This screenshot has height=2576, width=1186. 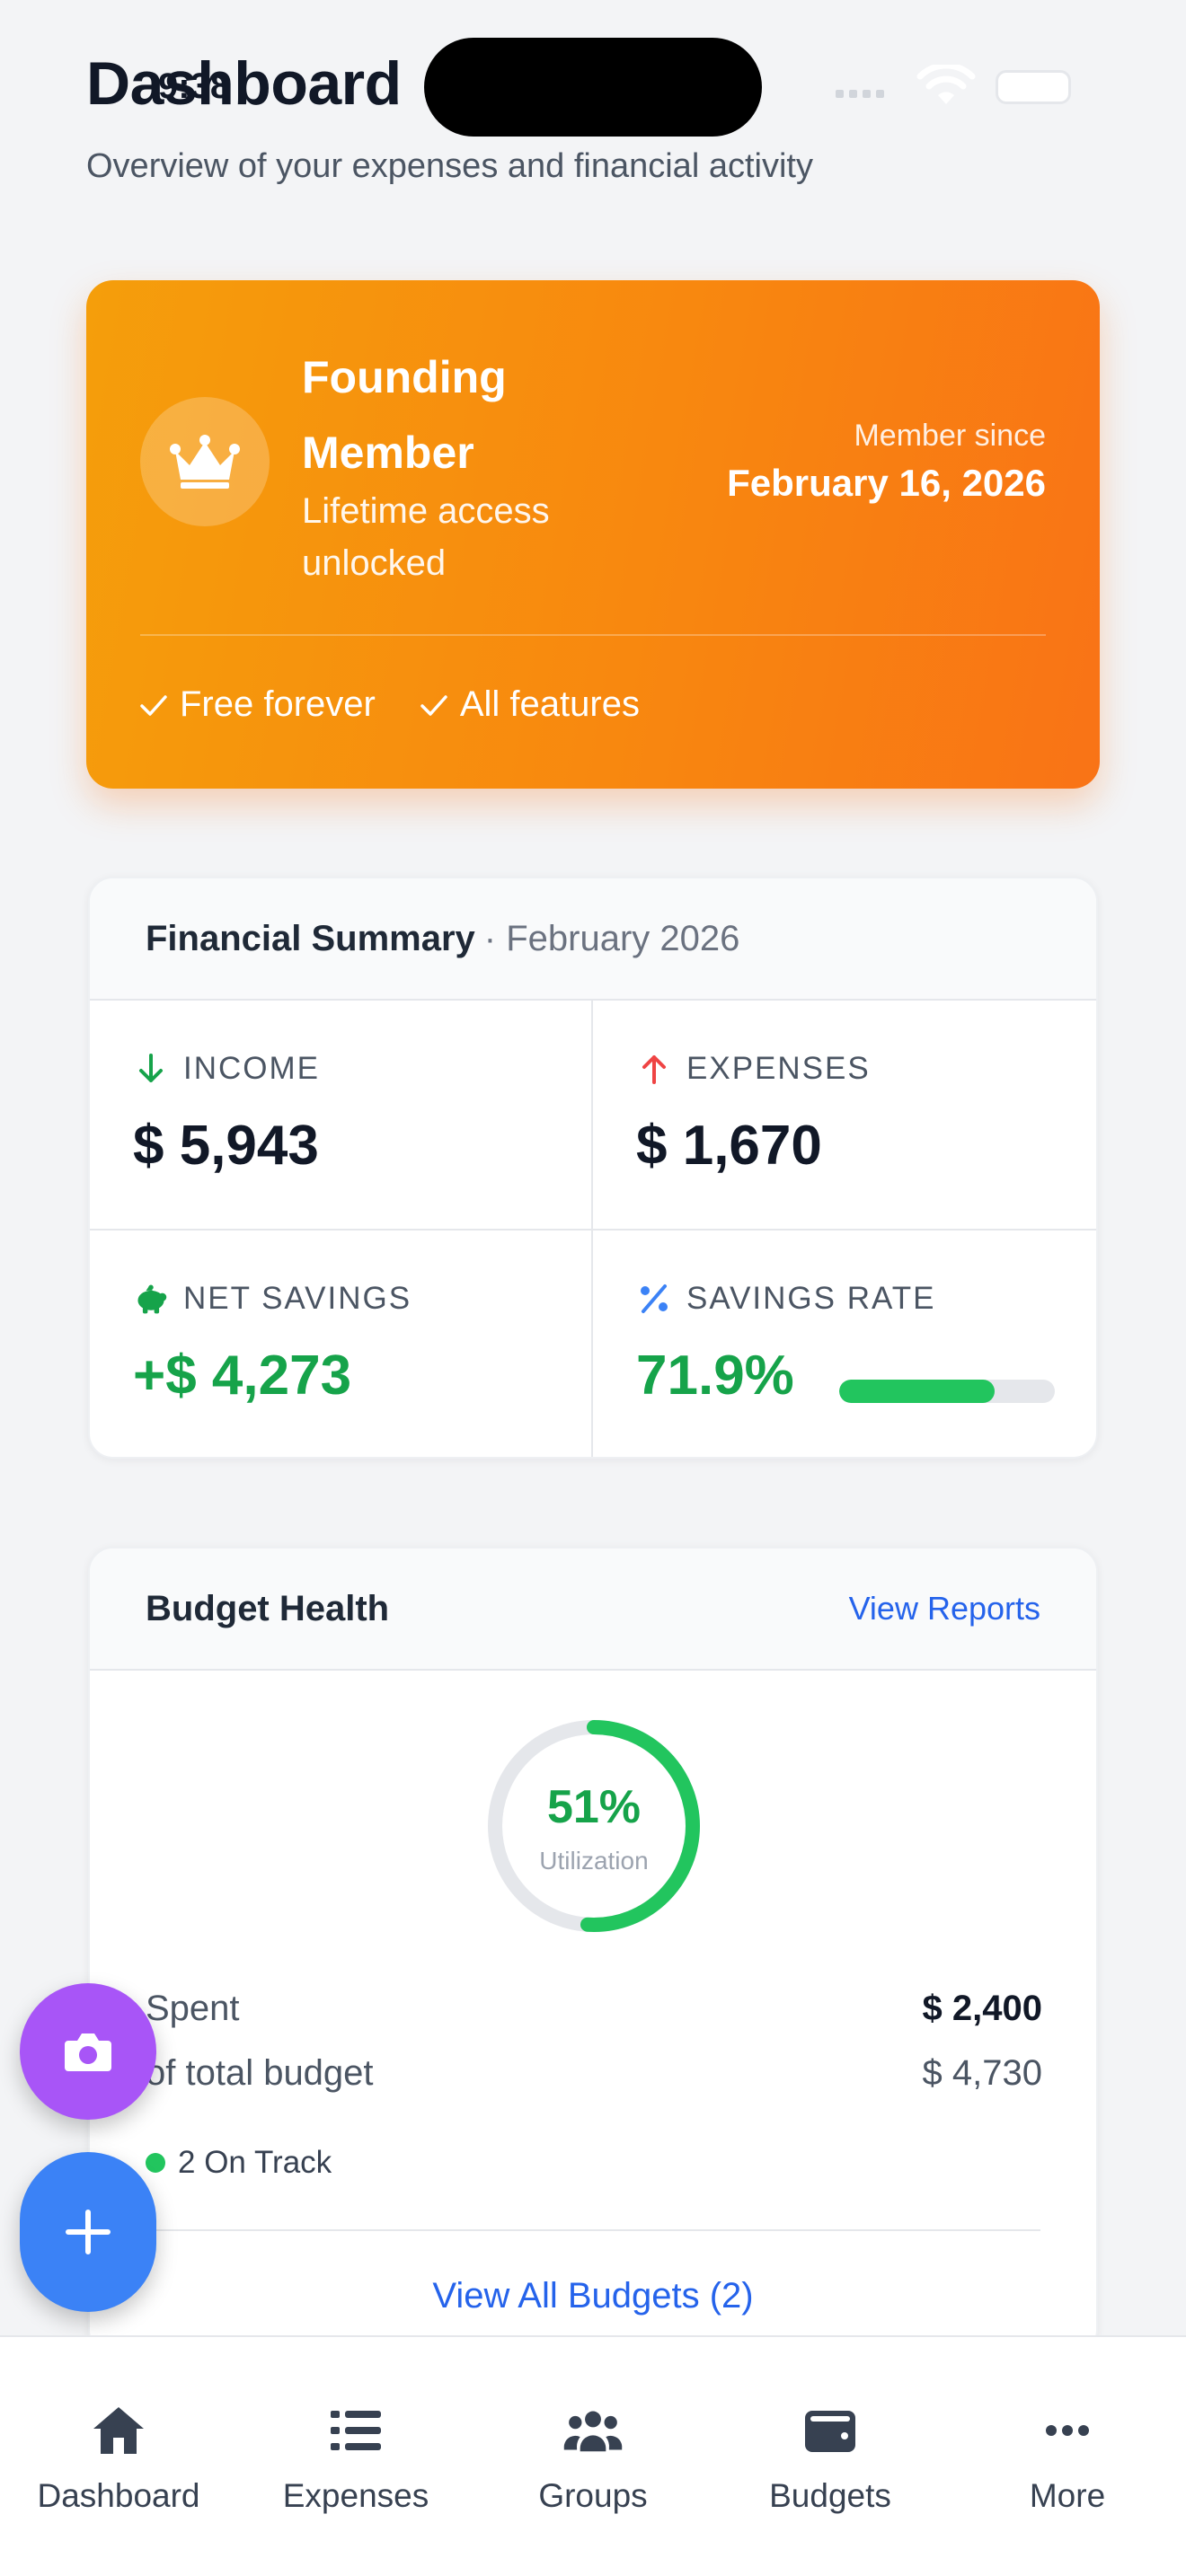 I want to click on savings-rate-progress, so click(x=947, y=1391).